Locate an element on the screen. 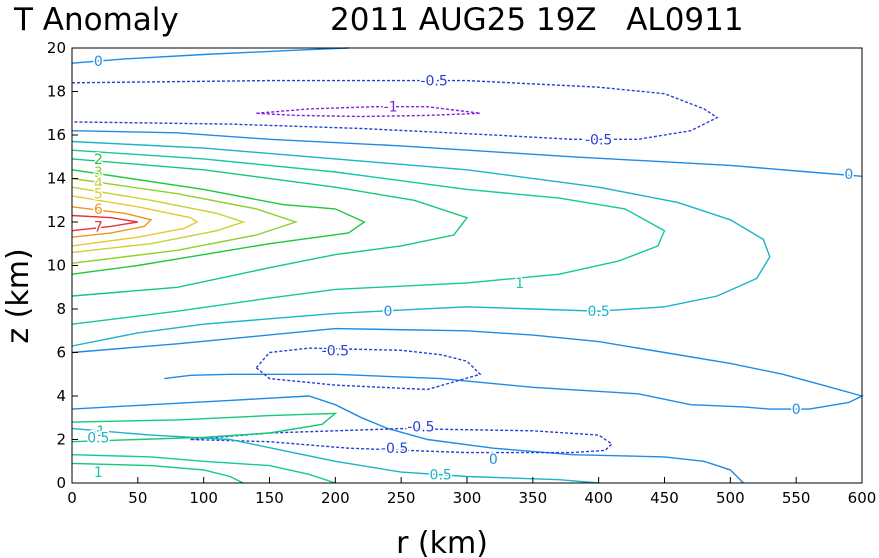 Image resolution: width=879 pixels, height=558 pixels. y-tick-label-6: 6 is located at coordinates (61, 353).